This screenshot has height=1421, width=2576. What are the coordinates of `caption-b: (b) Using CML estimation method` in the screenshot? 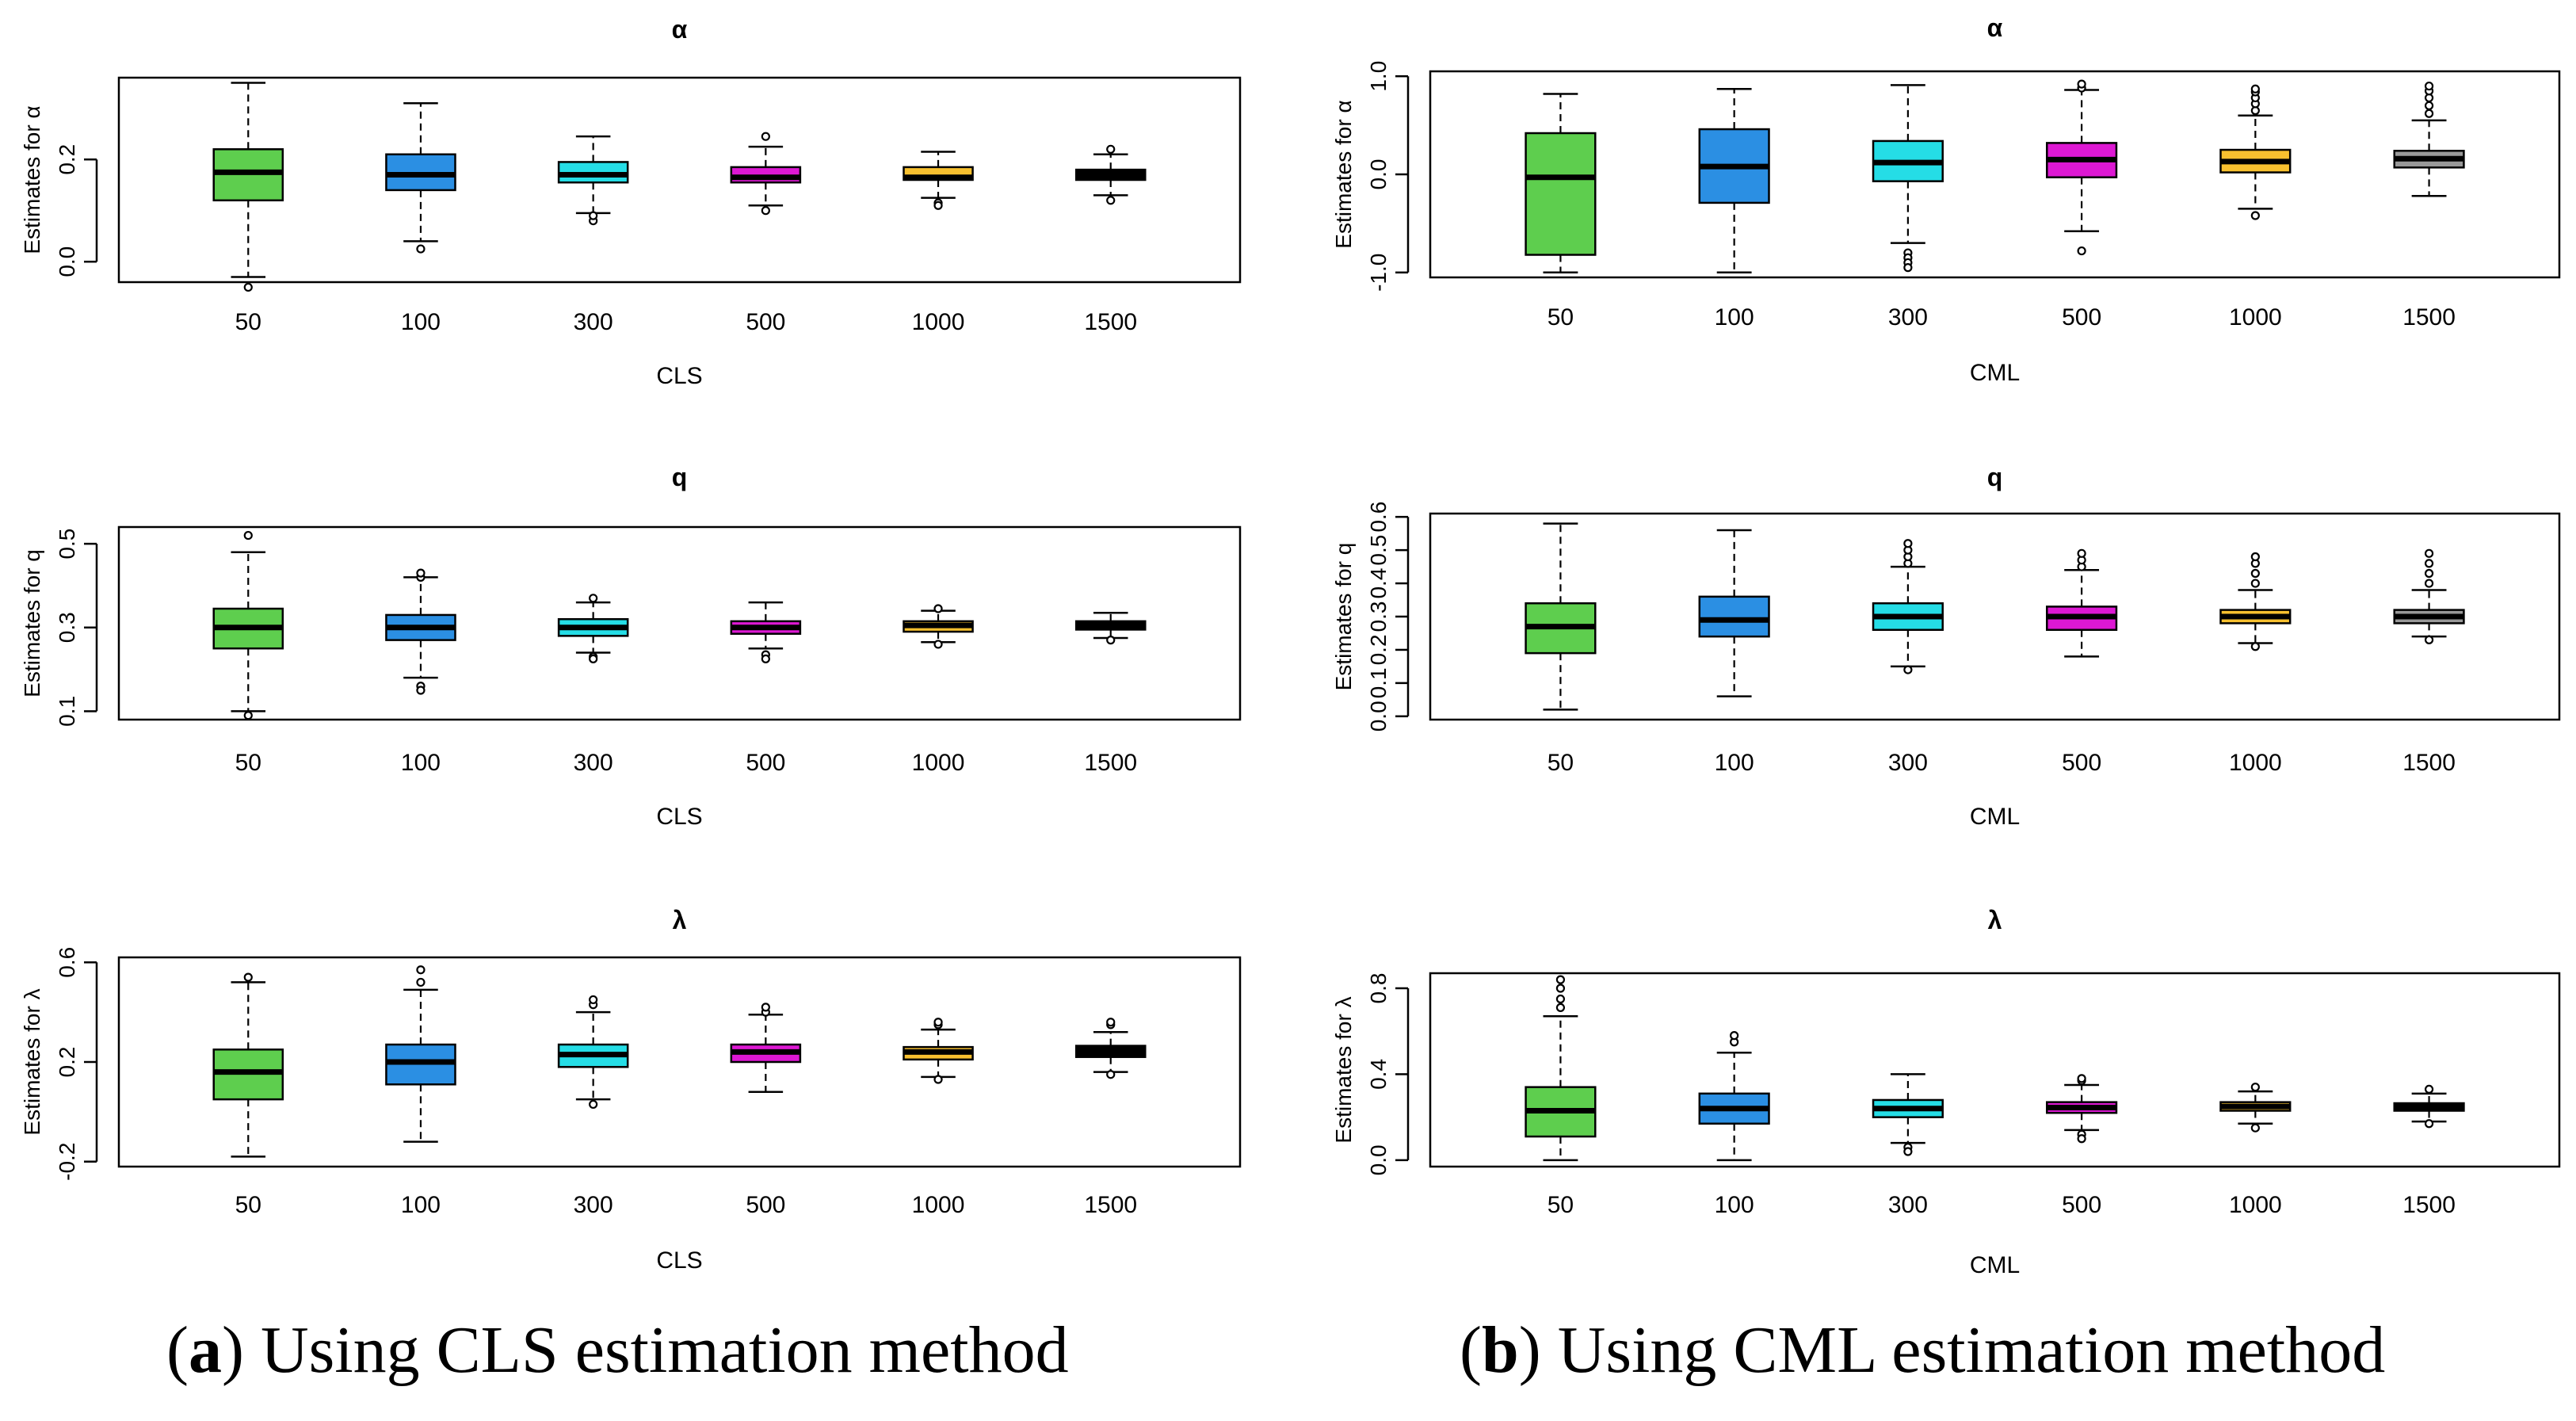 It's located at (1923, 1350).